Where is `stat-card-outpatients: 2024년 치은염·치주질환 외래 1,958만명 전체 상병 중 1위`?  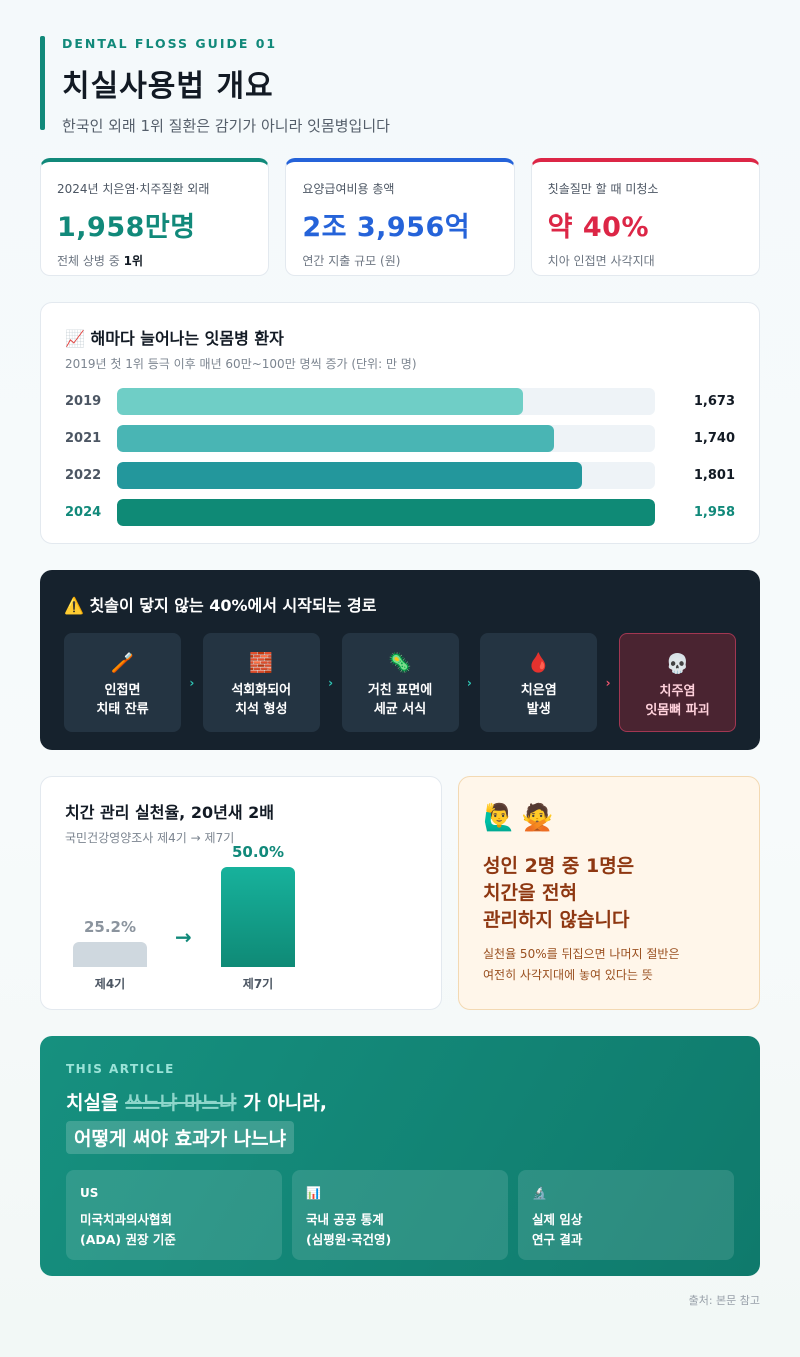 stat-card-outpatients: 2024년 치은염·치주질환 외래 1,958만명 전체 상병 중 1위 is located at coordinates (155, 217).